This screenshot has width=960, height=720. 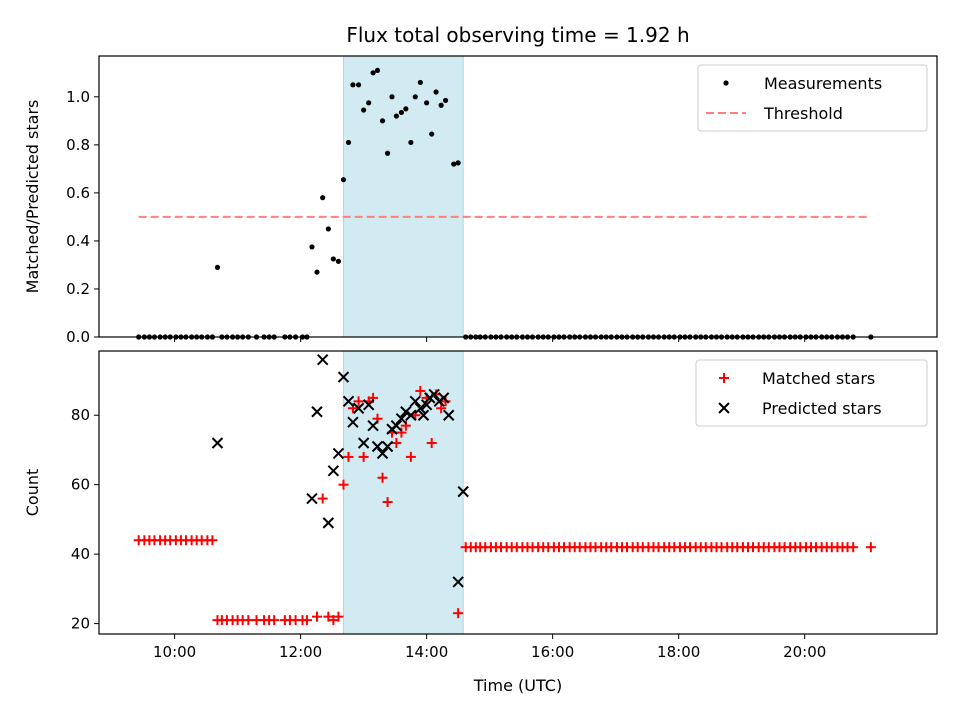 I want to click on legend-label: Predicted stars, so click(x=822, y=408).